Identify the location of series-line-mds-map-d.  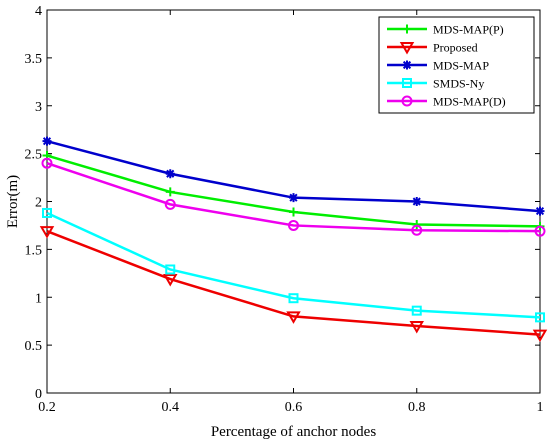
(293, 197).